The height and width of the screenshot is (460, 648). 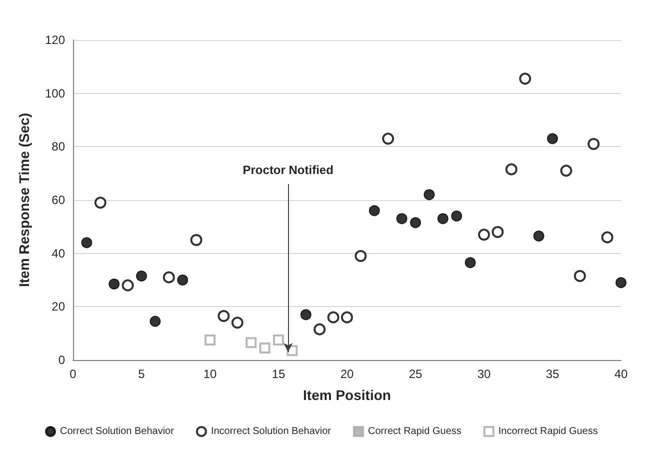 What do you see at coordinates (62, 360) in the screenshot?
I see `y-tick-label: 0` at bounding box center [62, 360].